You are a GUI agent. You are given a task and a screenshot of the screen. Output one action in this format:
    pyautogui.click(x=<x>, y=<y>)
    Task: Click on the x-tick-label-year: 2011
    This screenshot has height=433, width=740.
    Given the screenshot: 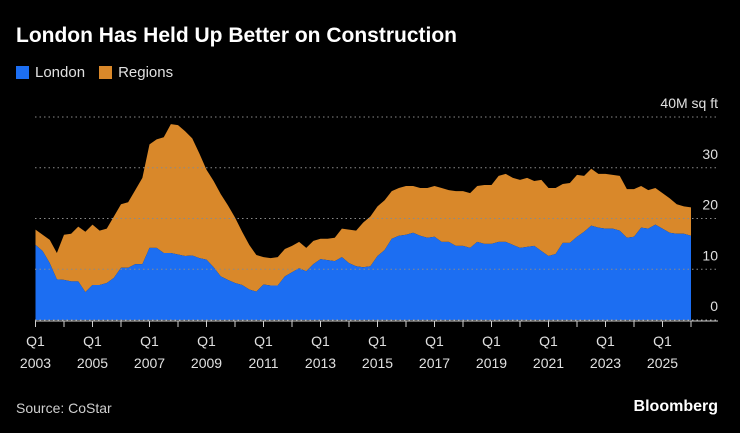 What is the action you would take?
    pyautogui.click(x=263, y=363)
    